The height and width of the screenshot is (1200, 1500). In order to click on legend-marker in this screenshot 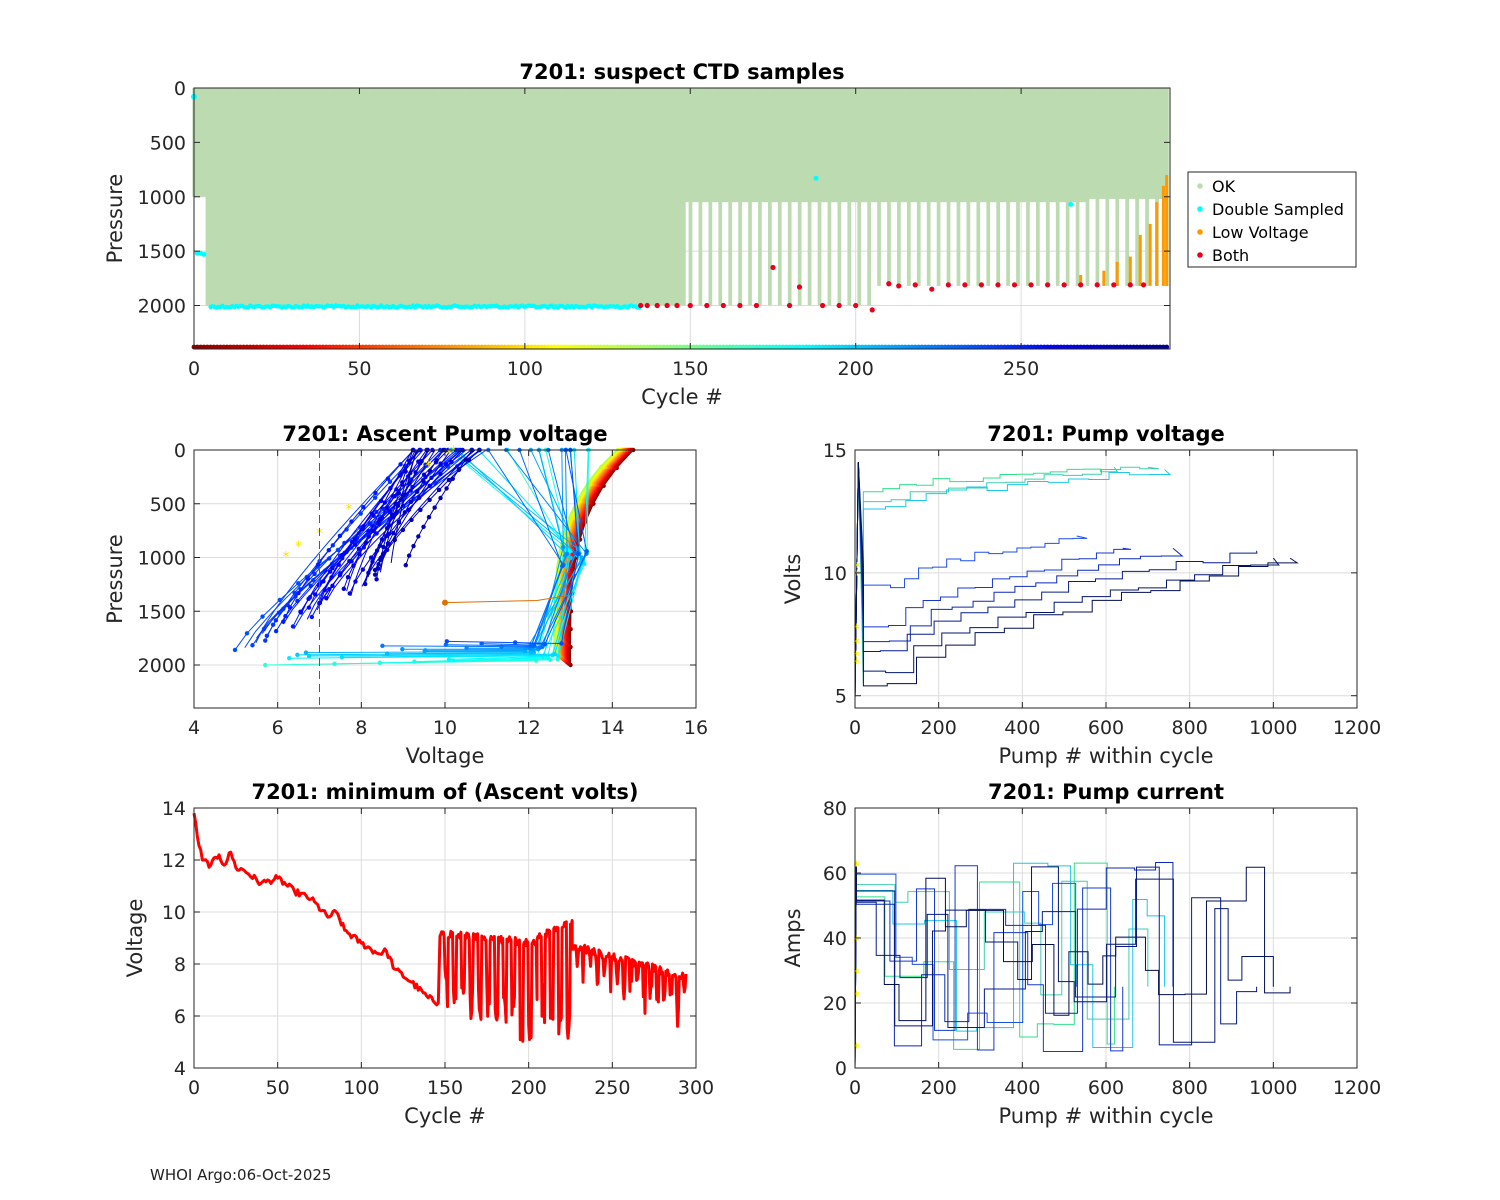, I will do `click(1200, 255)`.